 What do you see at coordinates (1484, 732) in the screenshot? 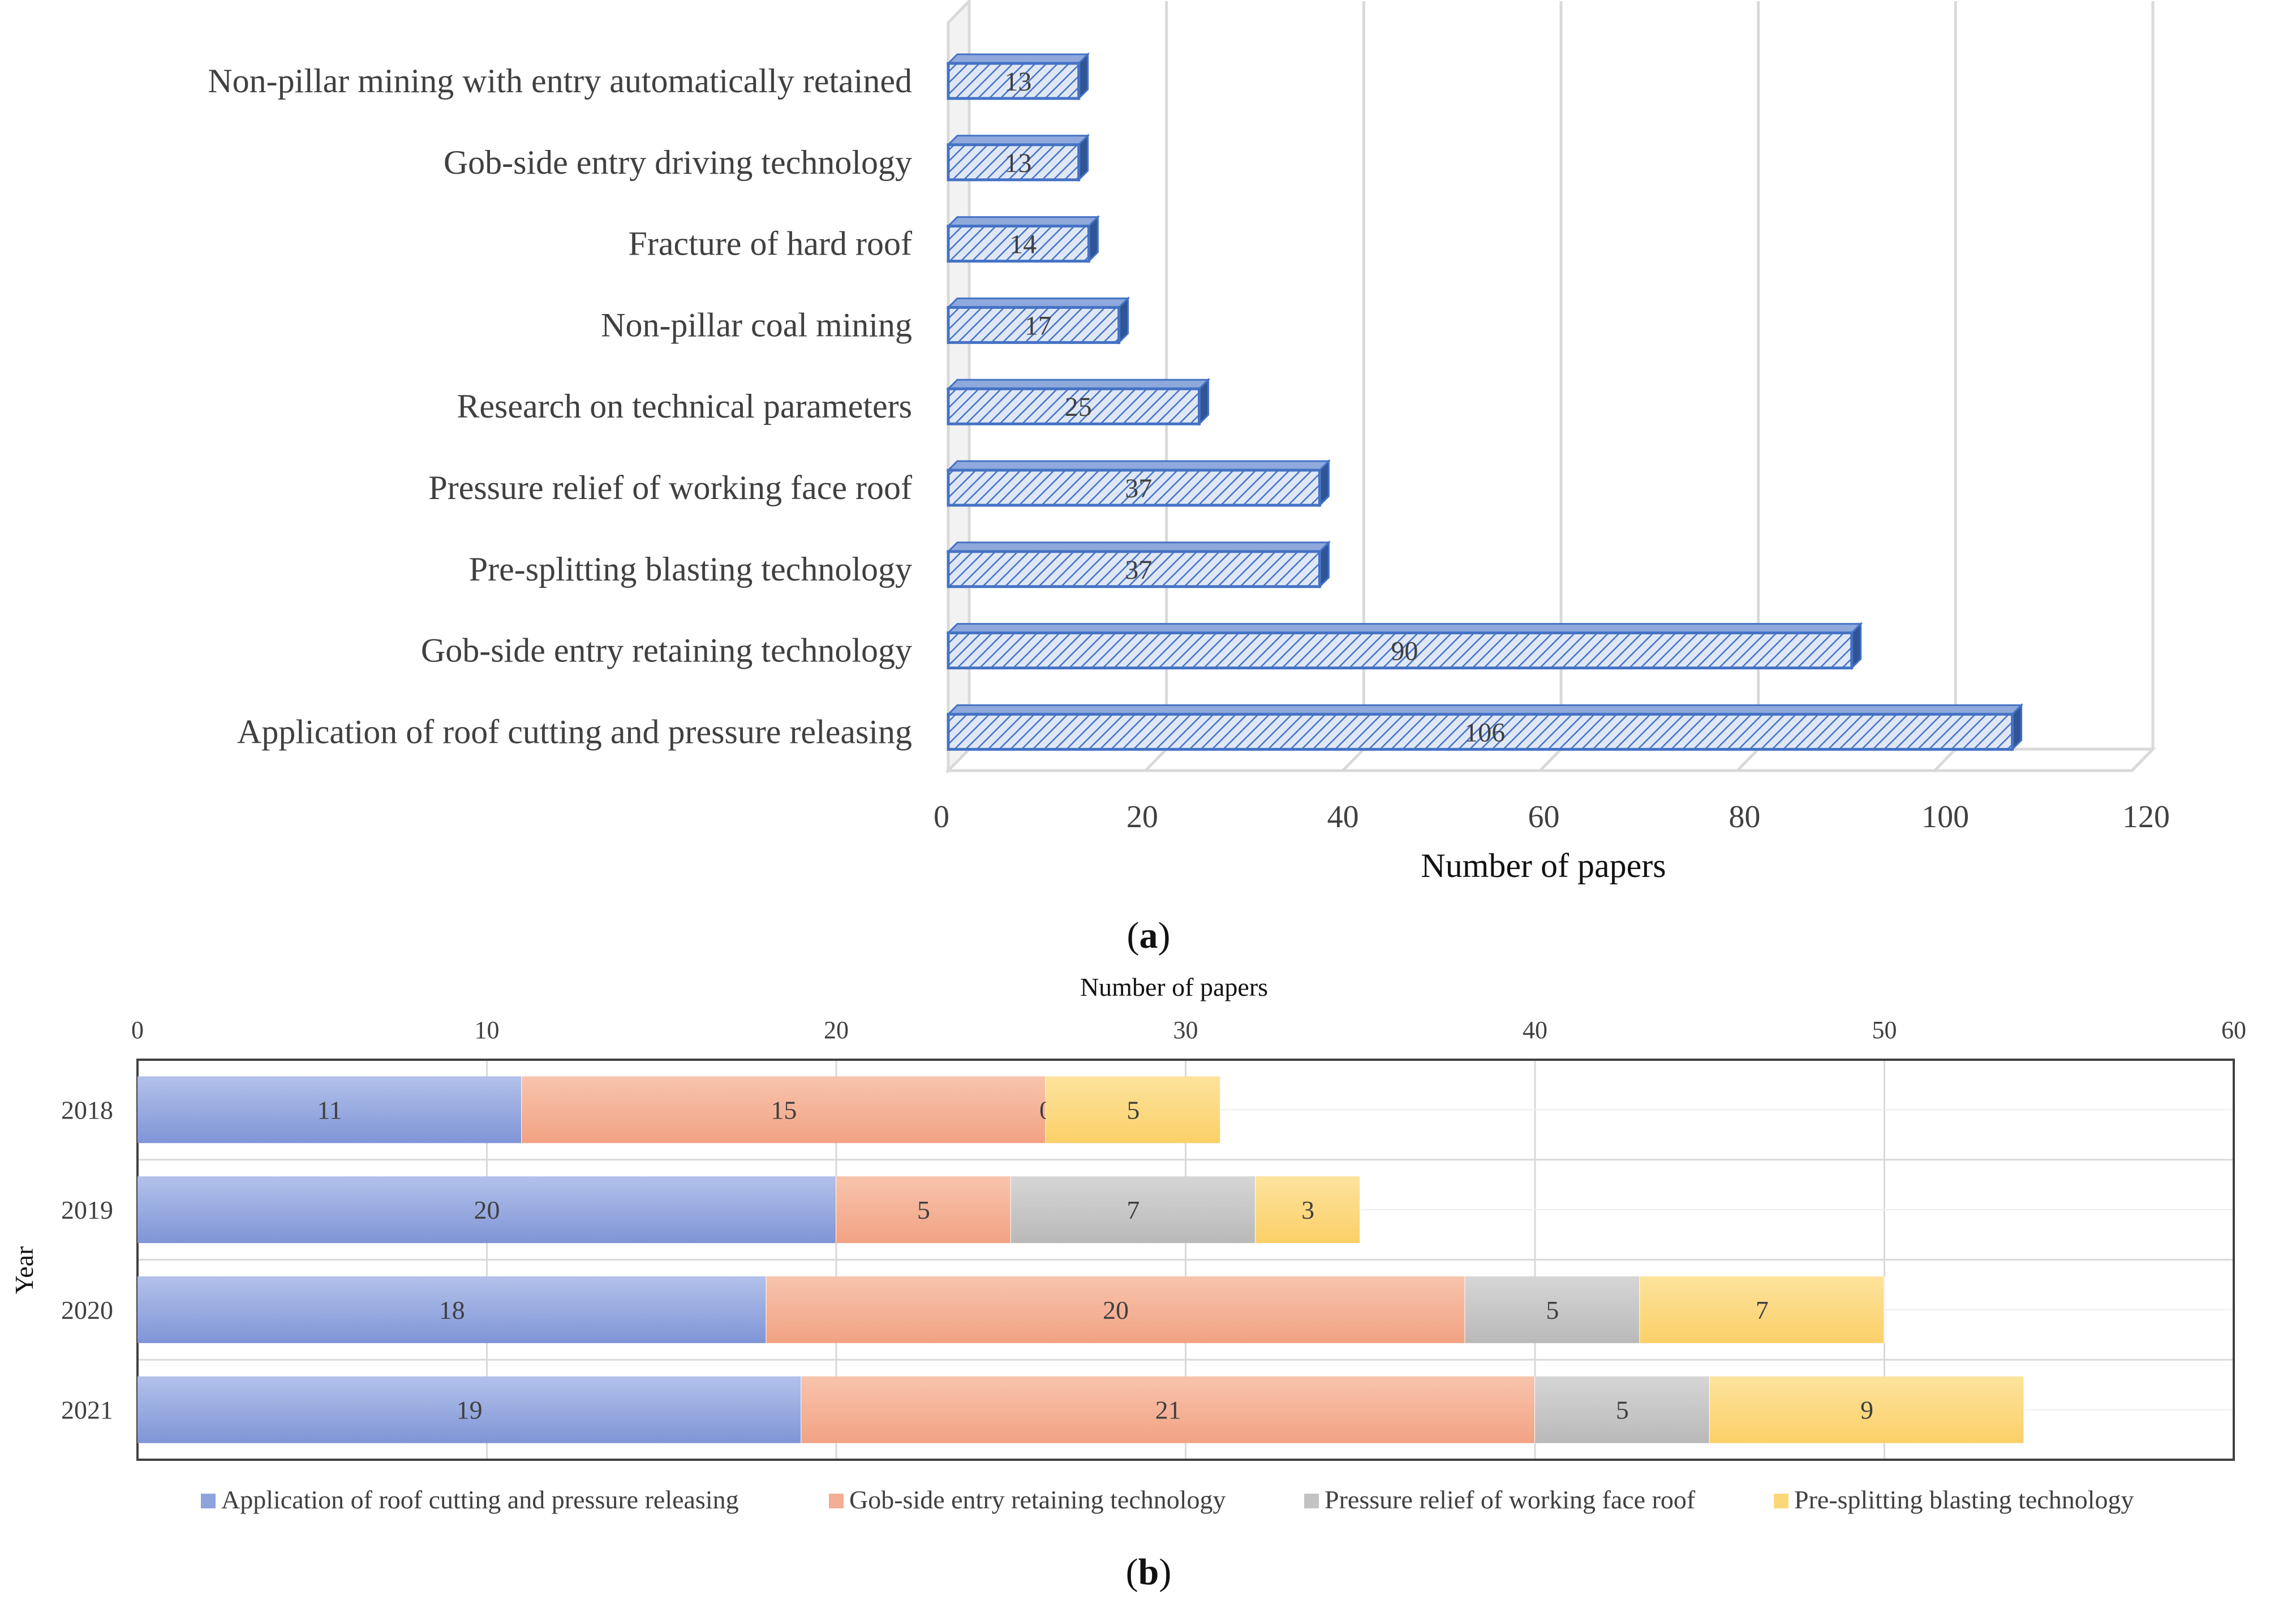
I see `chart-a-bar-value: 106` at bounding box center [1484, 732].